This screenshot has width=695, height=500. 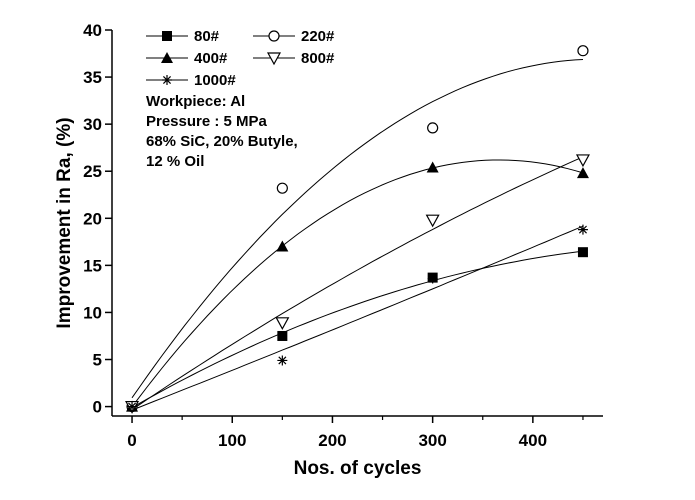 I want to click on y-tick-label: 15, so click(x=92, y=265).